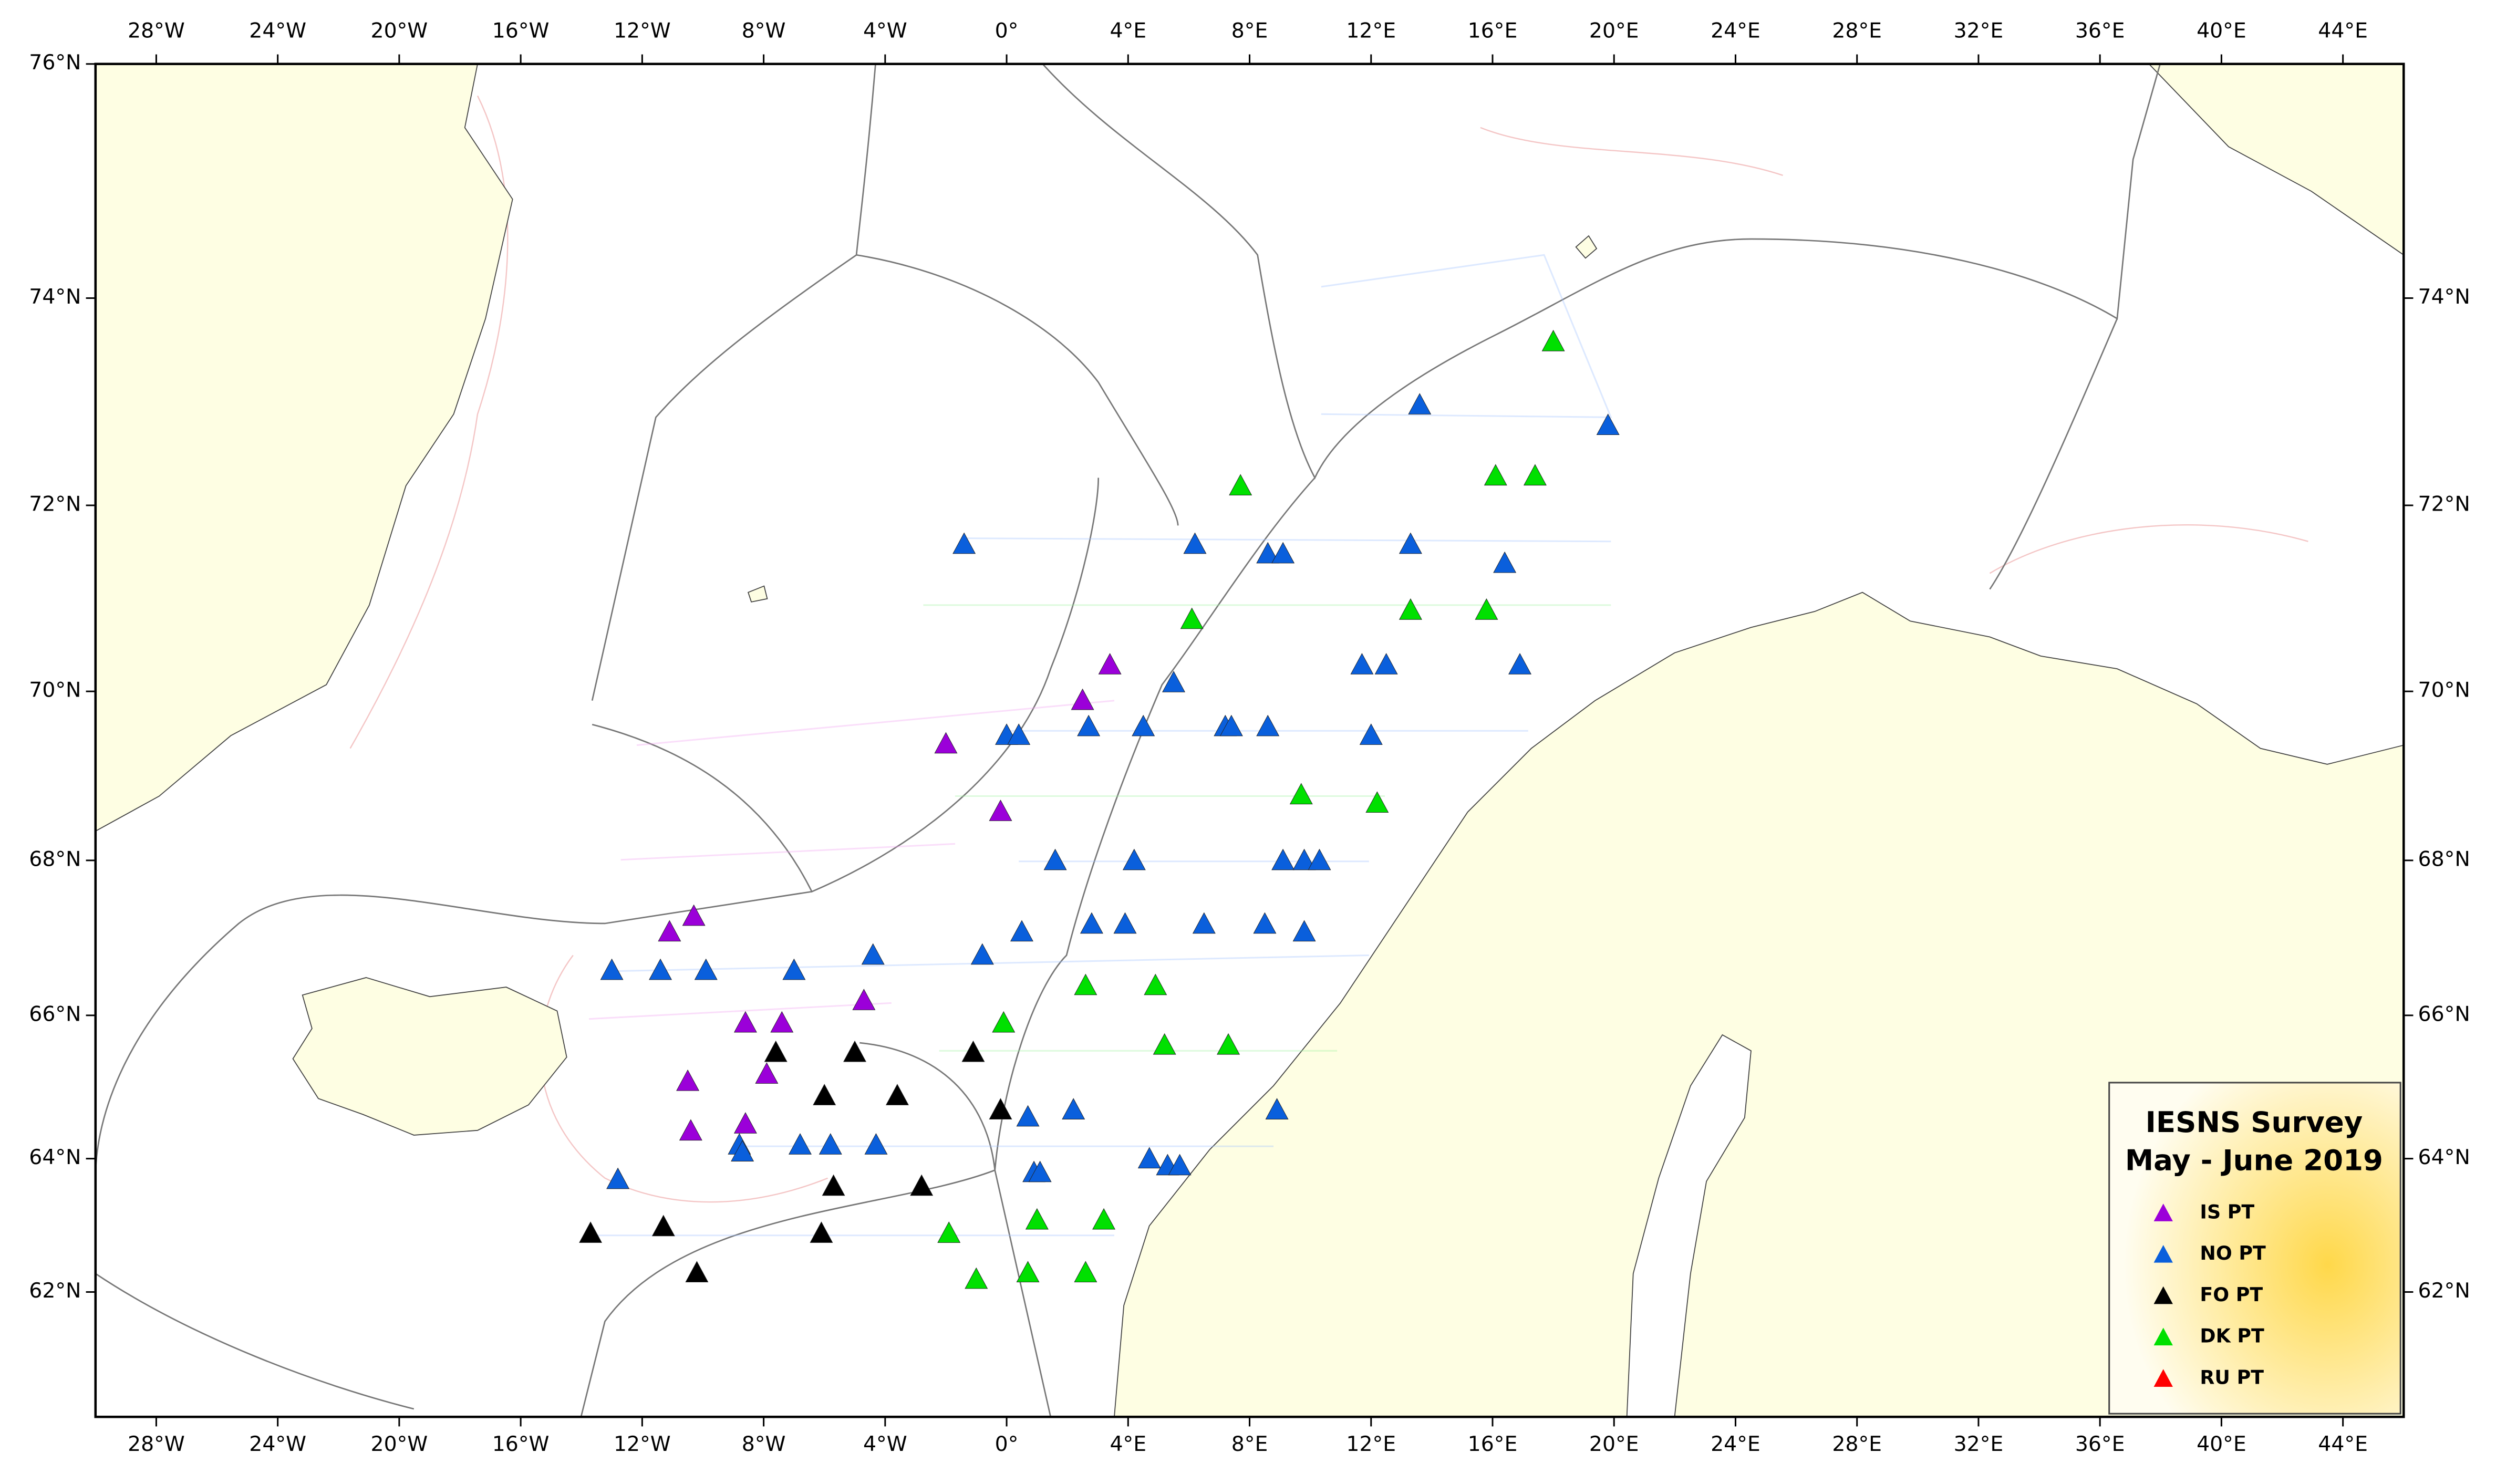  What do you see at coordinates (521, 1444) in the screenshot?
I see `x-tick-label: 16°W` at bounding box center [521, 1444].